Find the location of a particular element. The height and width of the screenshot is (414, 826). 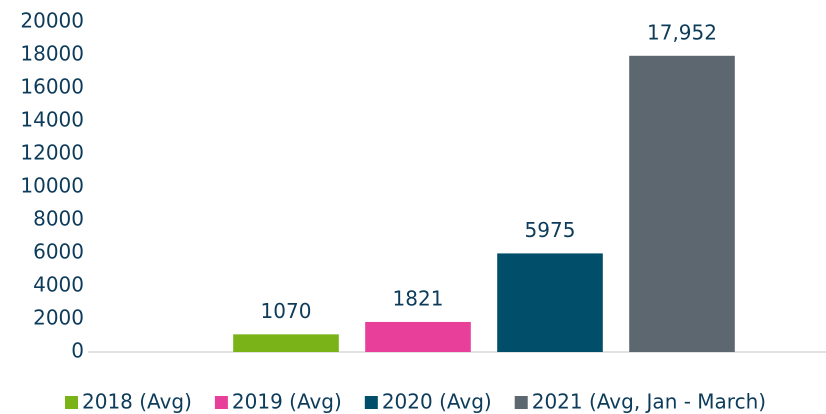

legend-label: 2020 (Avg) is located at coordinates (437, 402).